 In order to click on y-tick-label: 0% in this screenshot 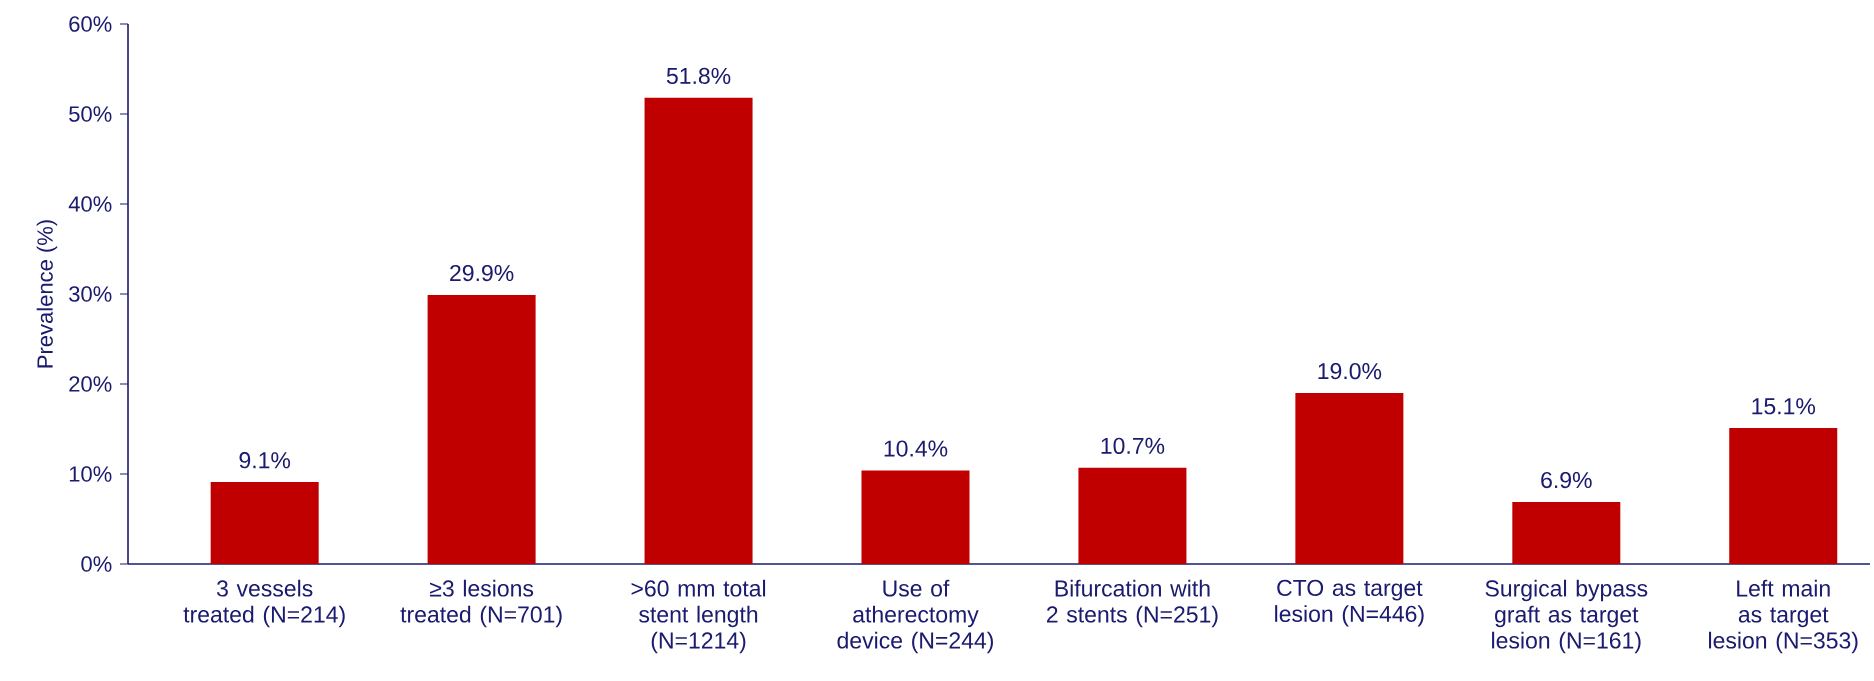, I will do `click(96, 564)`.